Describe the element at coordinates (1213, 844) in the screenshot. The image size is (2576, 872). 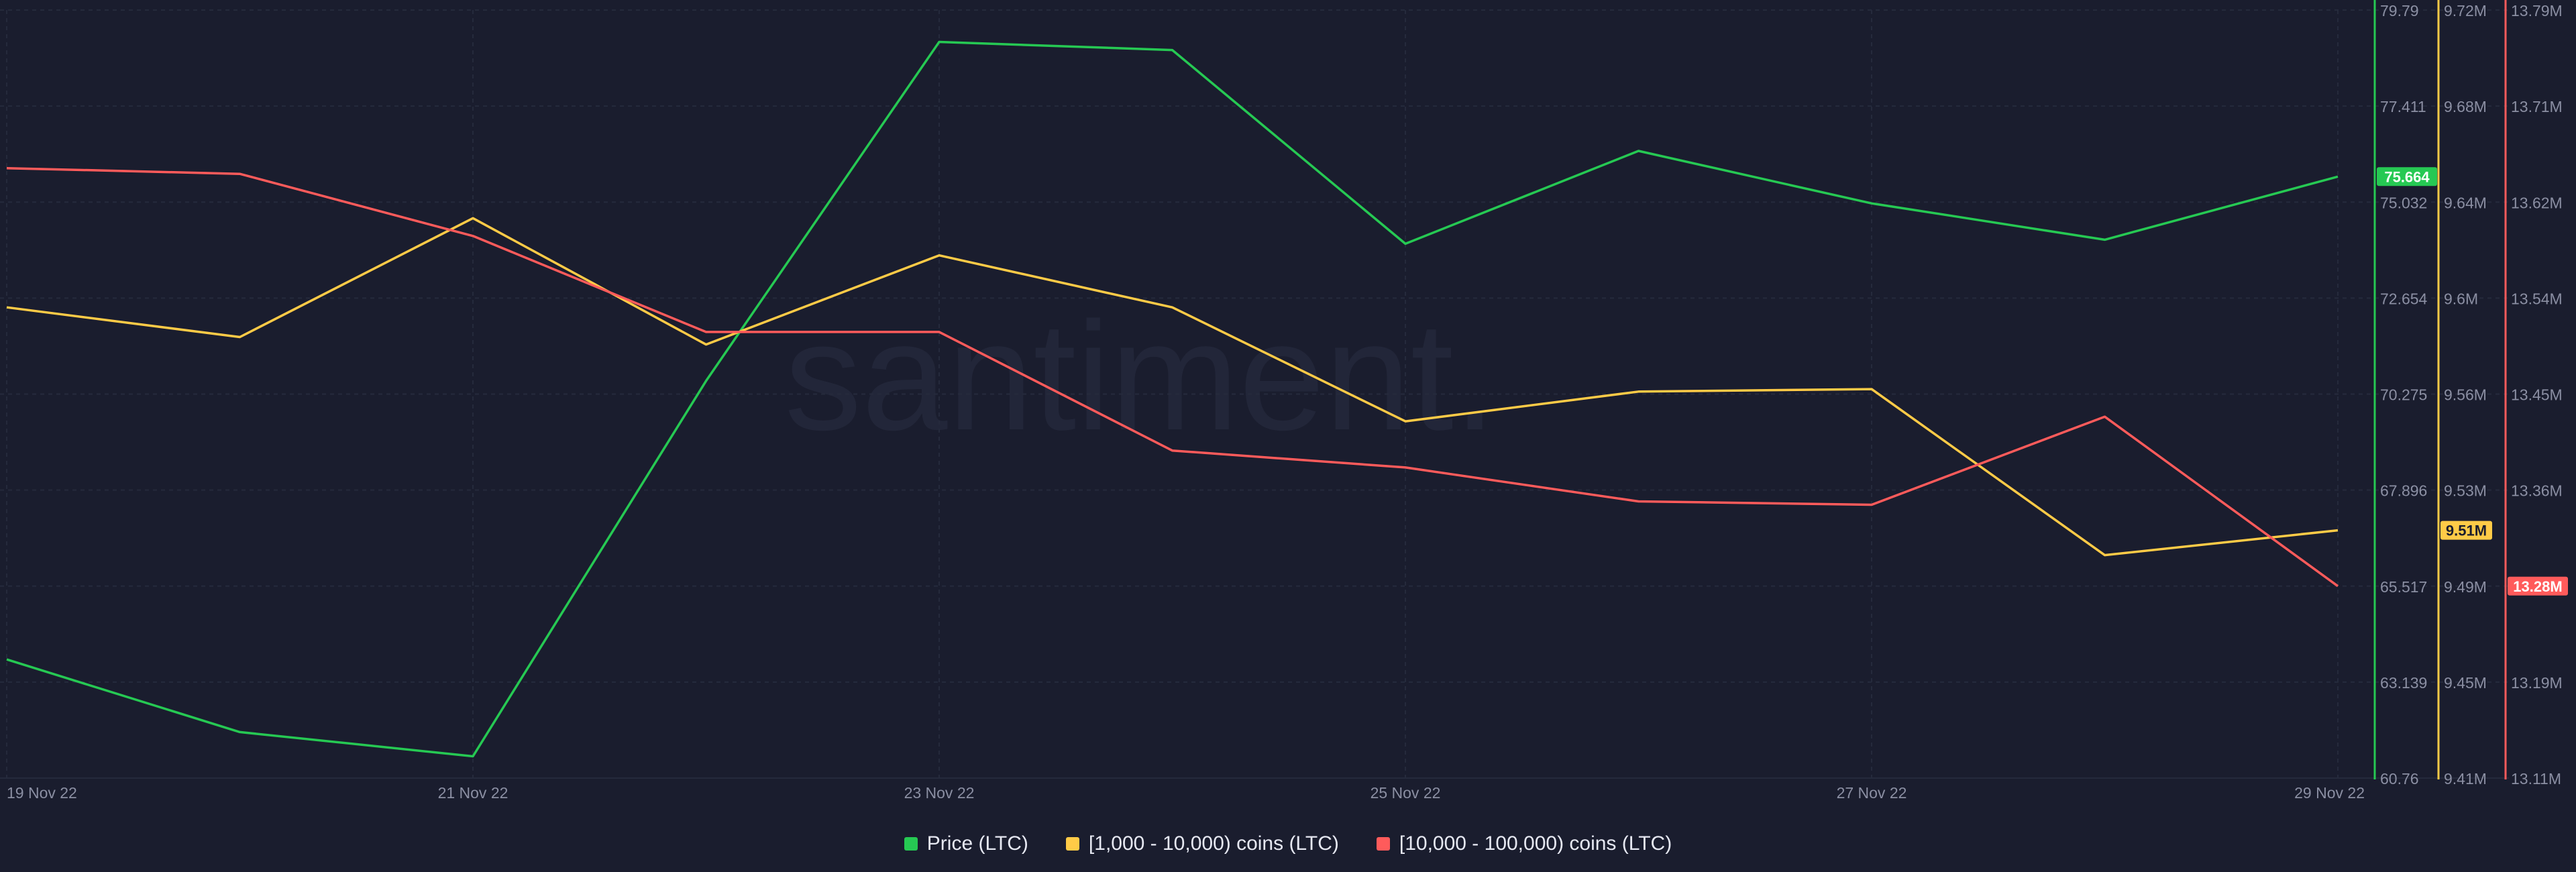
I see `legend-label: [1,000 - 10,000) coins (LTC)` at that location.